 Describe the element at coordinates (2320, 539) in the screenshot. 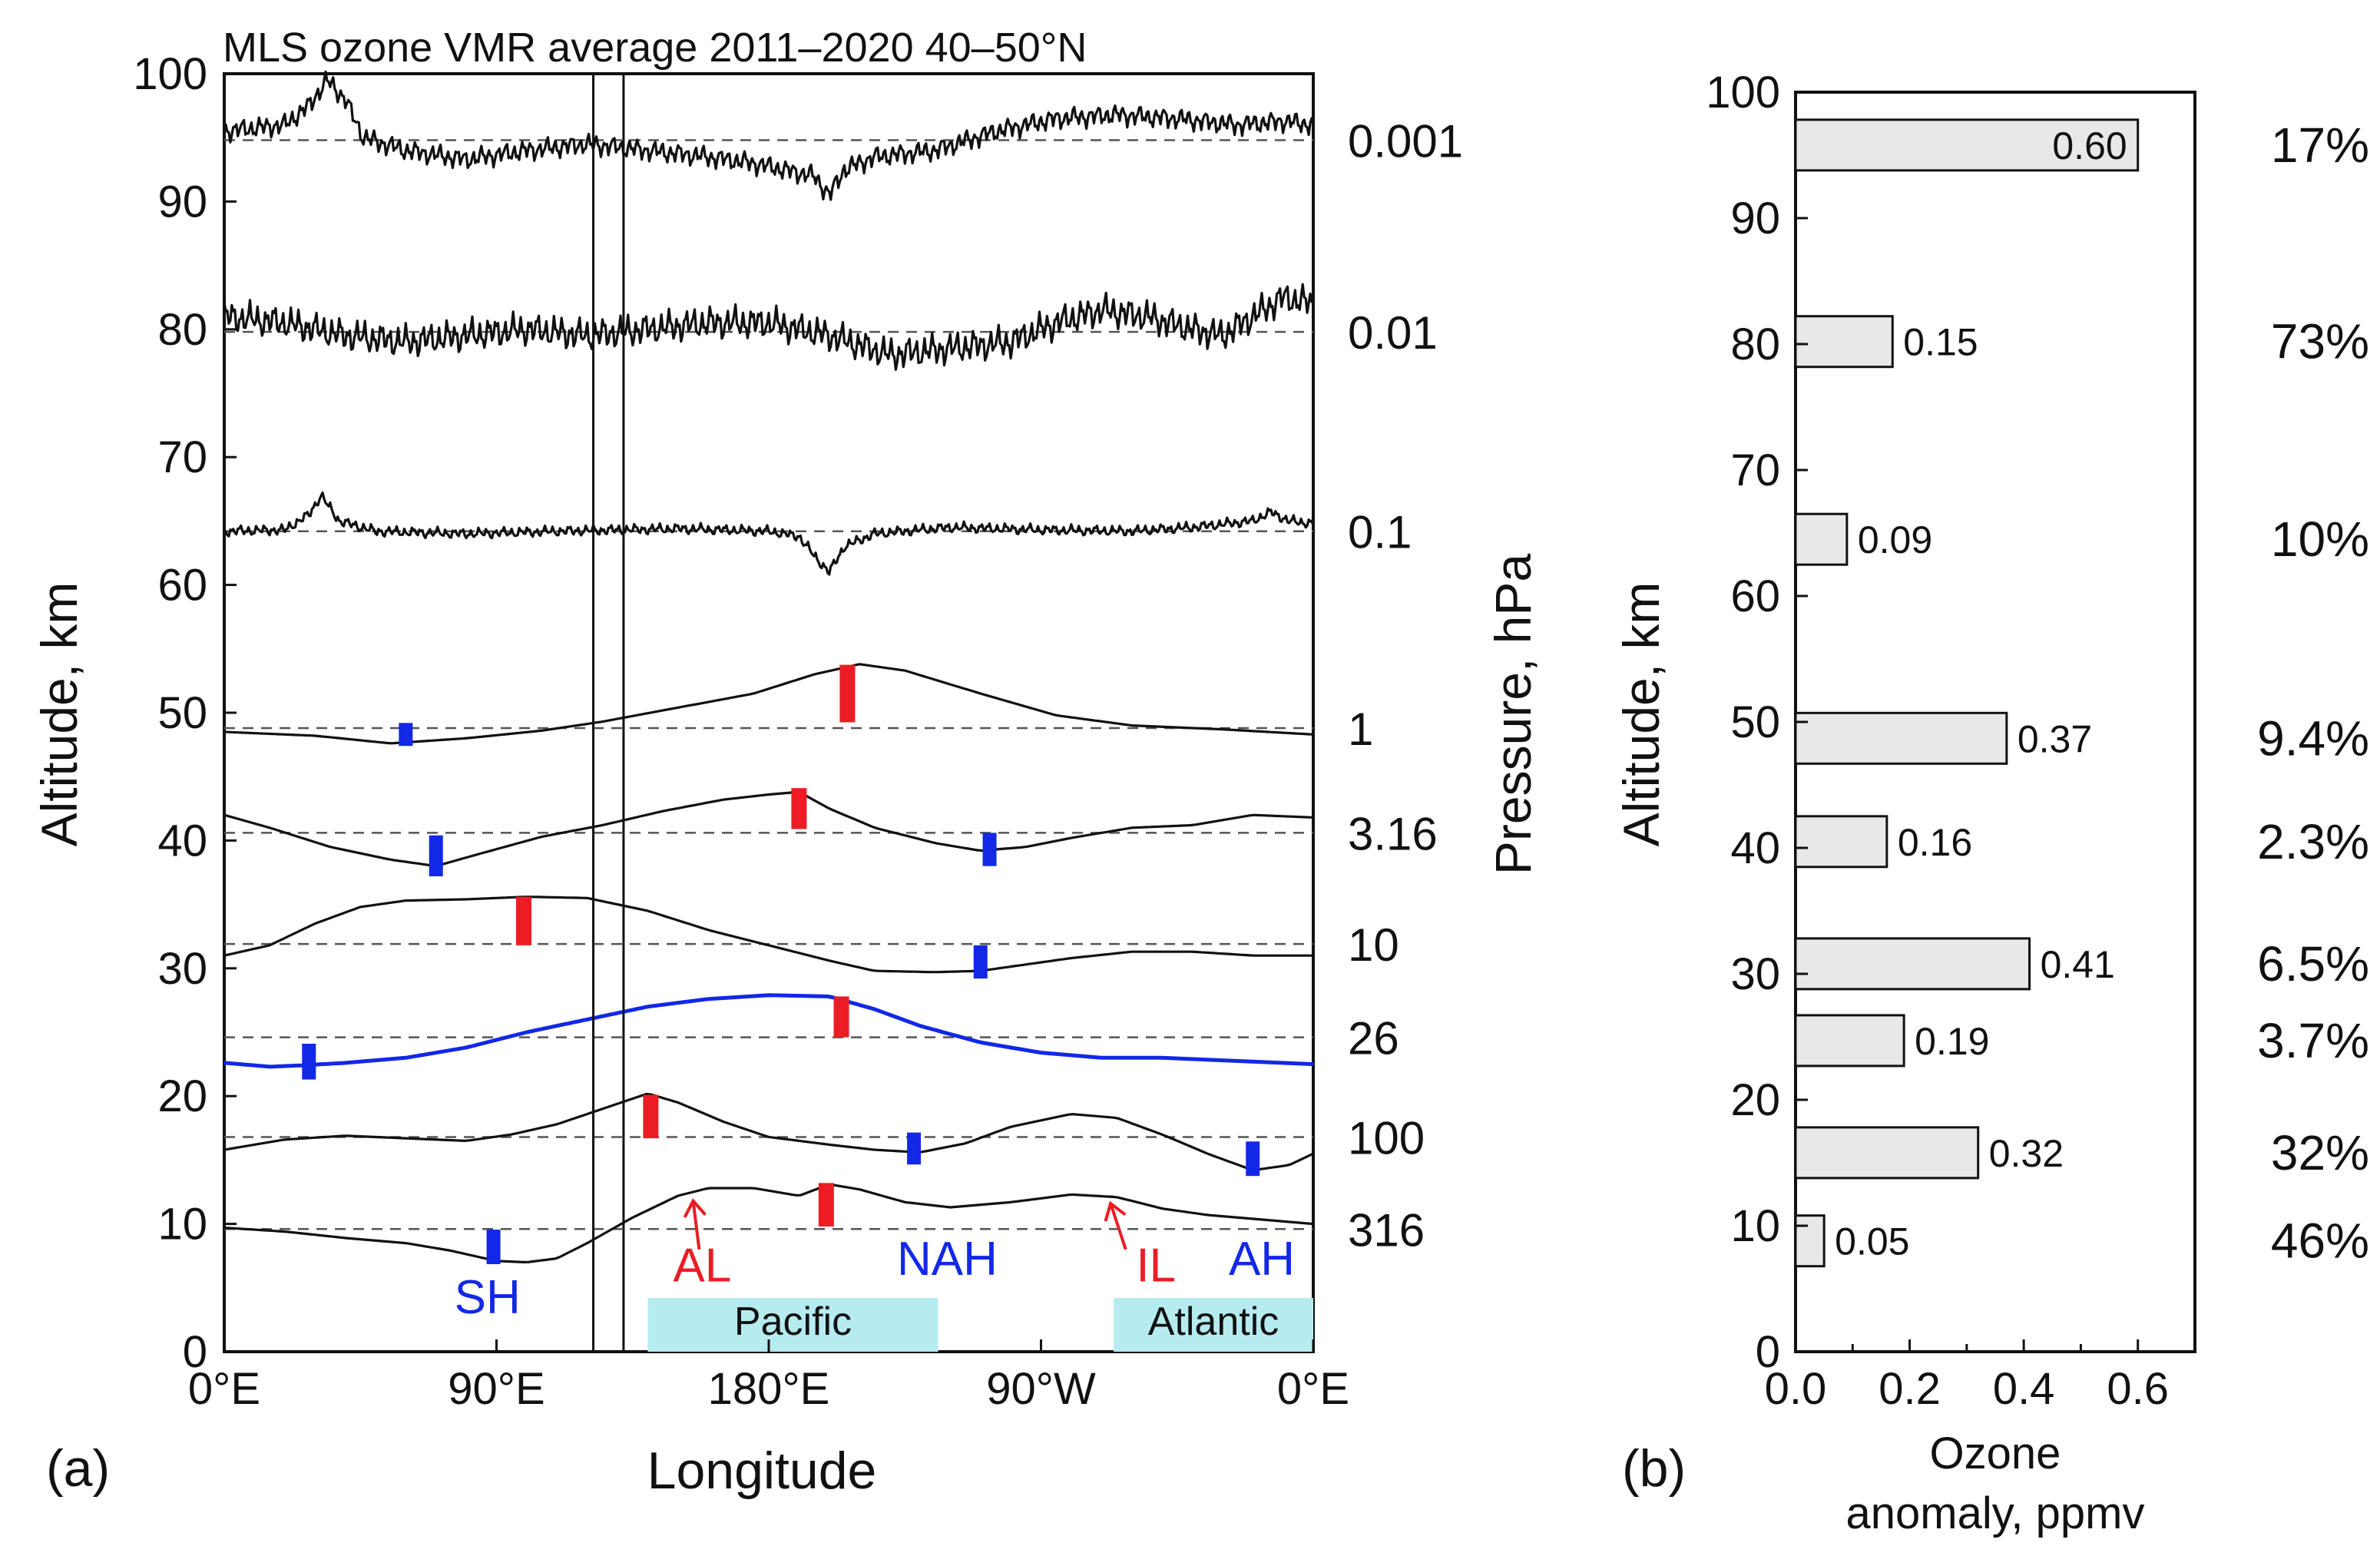

I see `percent-label: 10%` at that location.